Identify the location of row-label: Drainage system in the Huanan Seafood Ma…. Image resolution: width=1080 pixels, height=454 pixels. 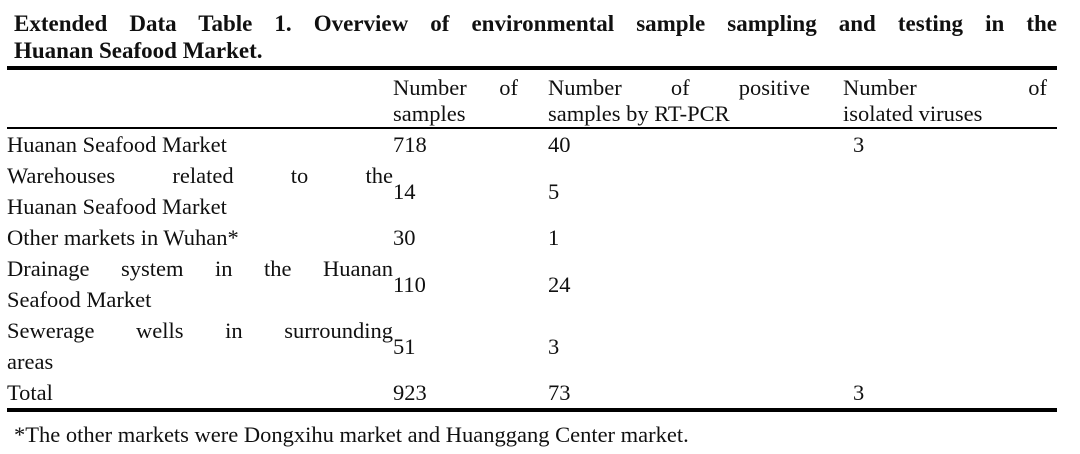
(200, 284).